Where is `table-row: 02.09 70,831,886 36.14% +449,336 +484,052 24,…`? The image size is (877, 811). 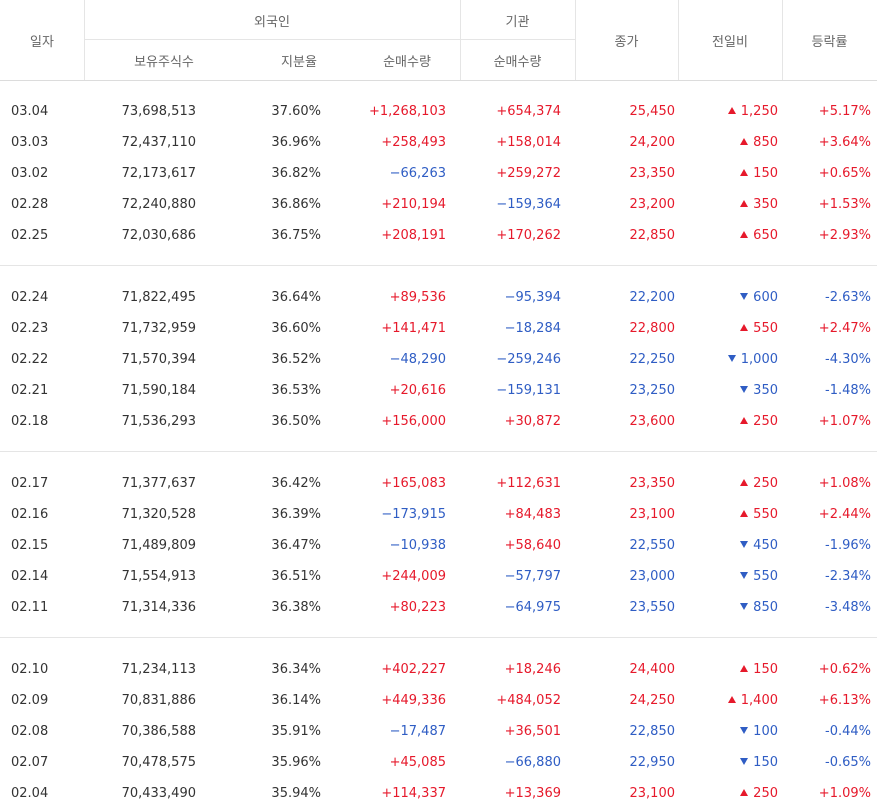 table-row: 02.09 70,831,886 36.14% +449,336 +484,052 24,… is located at coordinates (438, 700).